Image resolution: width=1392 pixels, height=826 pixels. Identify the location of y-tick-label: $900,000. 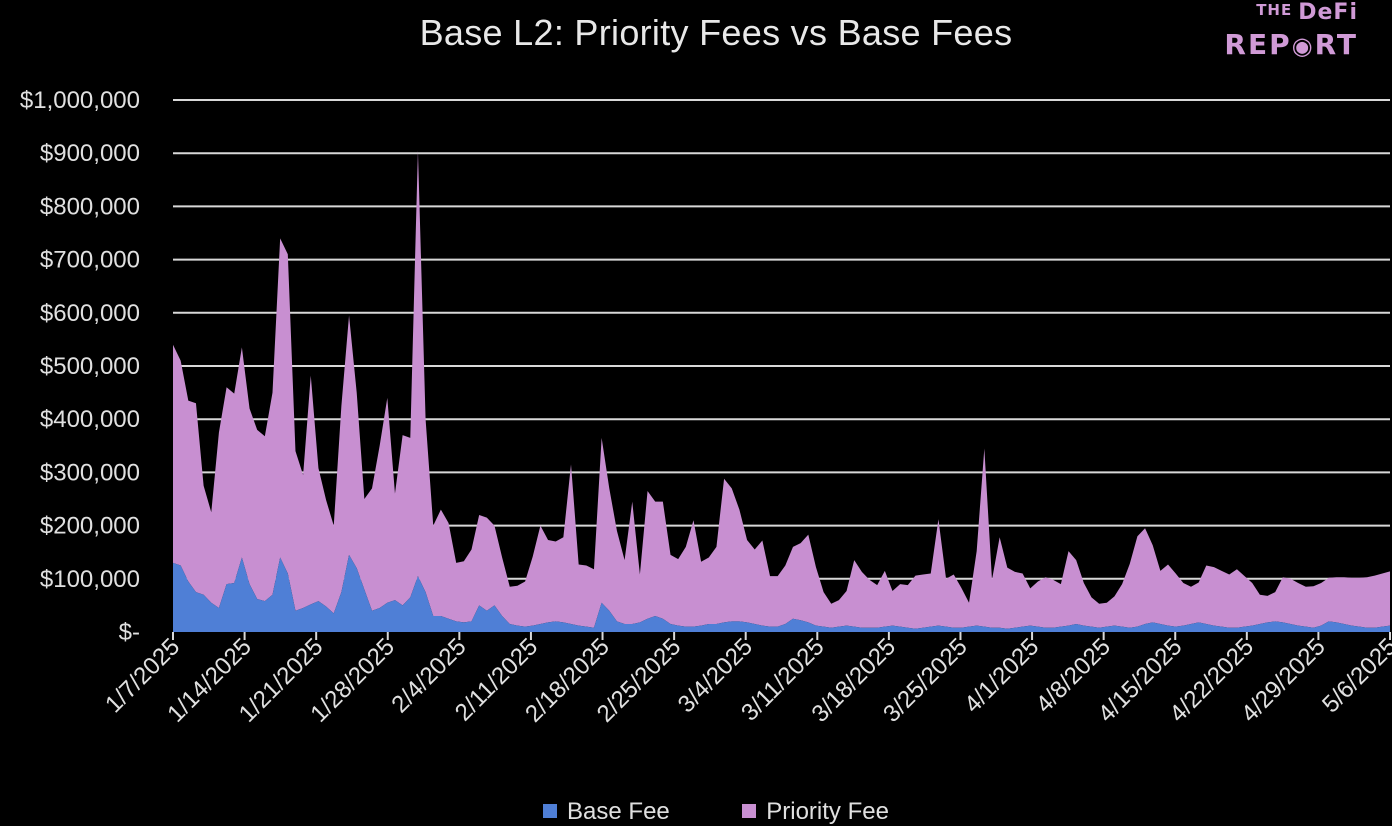
(90, 153).